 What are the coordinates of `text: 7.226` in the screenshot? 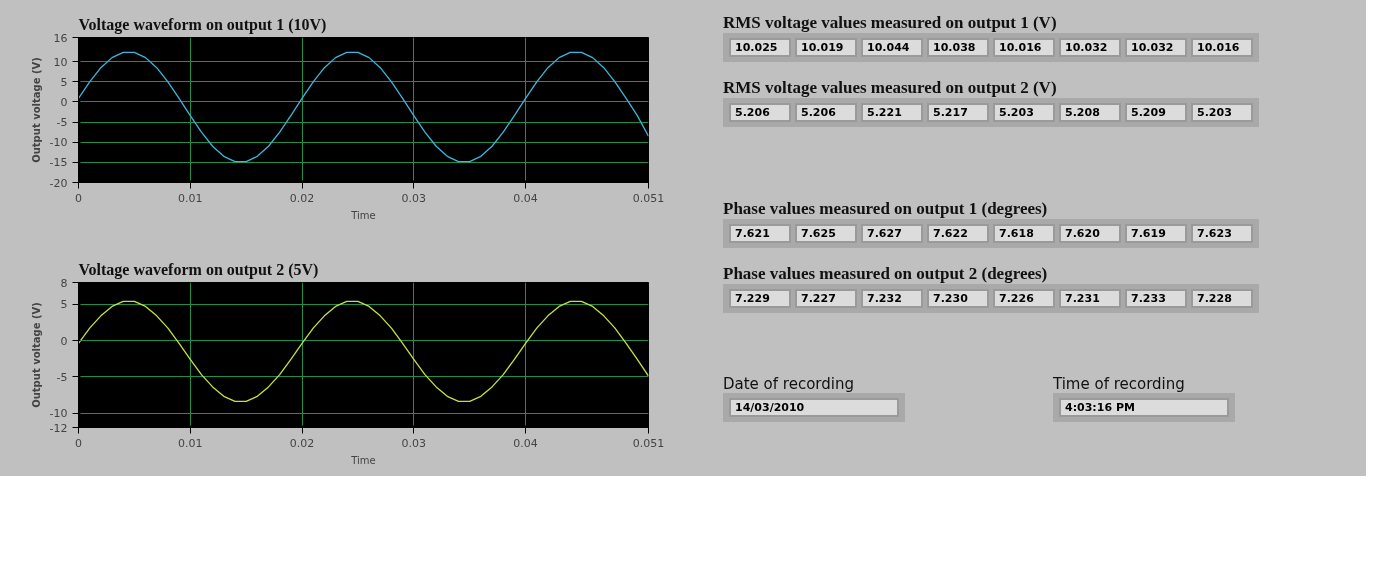 It's located at (1024, 298).